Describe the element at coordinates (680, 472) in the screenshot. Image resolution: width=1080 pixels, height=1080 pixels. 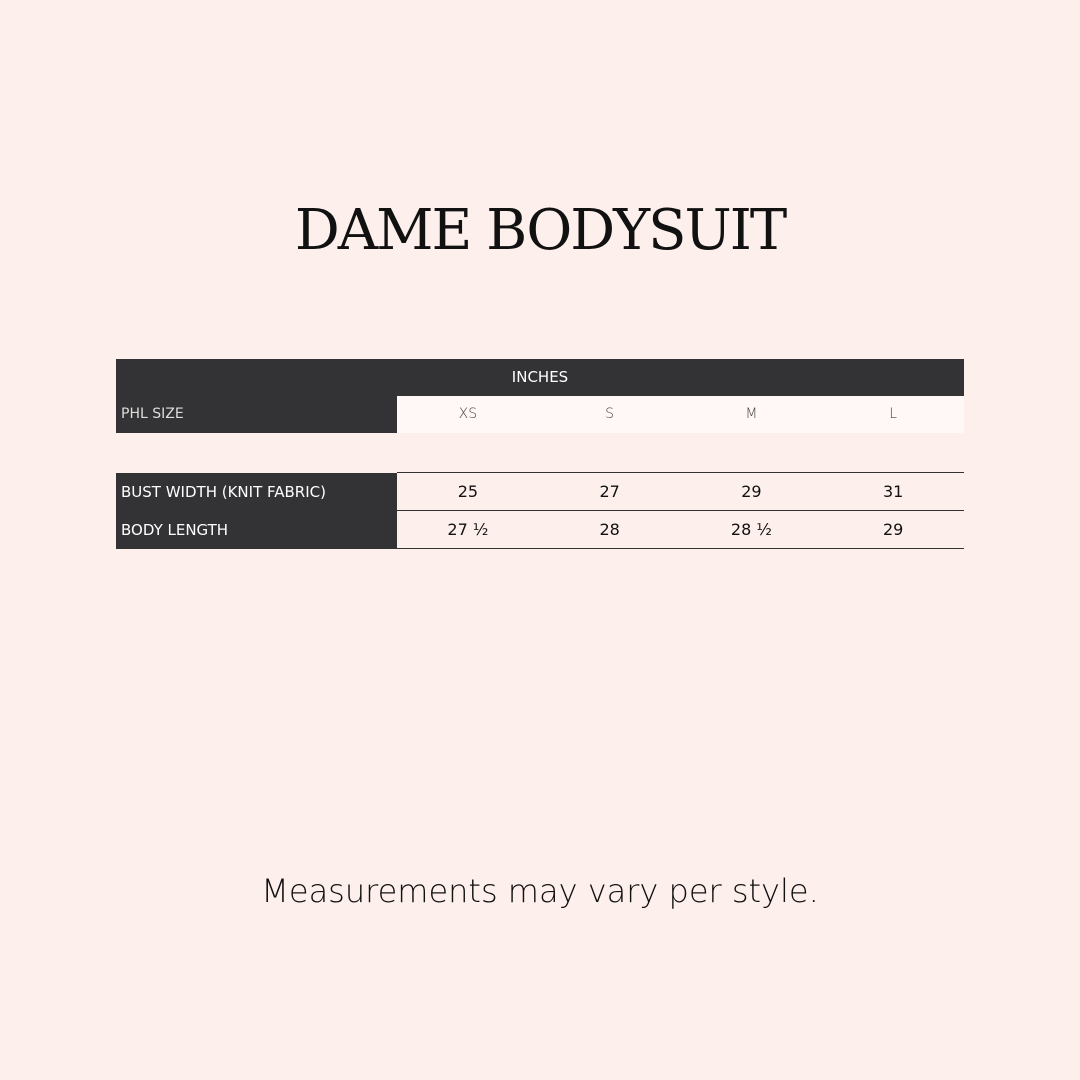
I see `table-divider` at that location.